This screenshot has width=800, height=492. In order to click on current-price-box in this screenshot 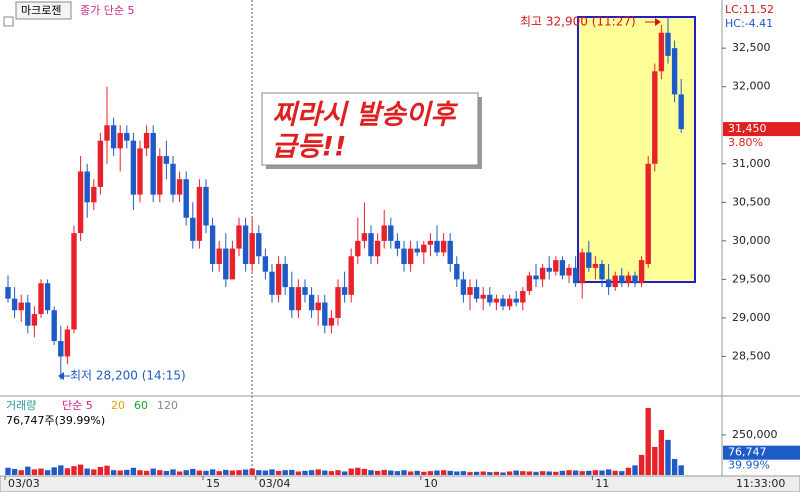, I will do `click(761, 129)`.